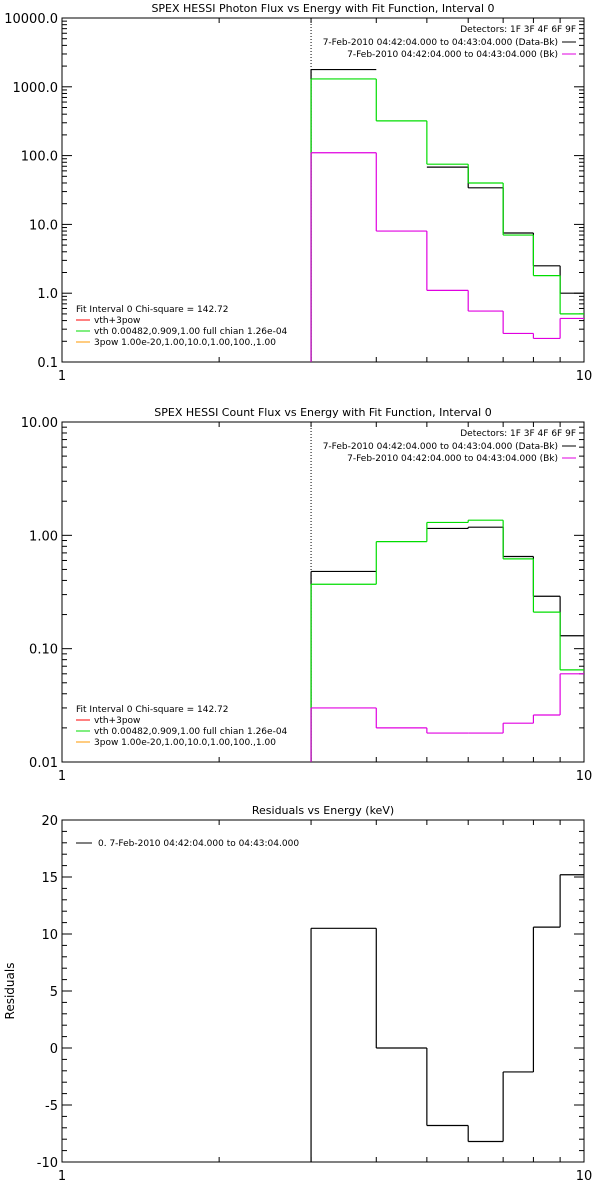  I want to click on y-tick-label: 10.0, so click(43, 225).